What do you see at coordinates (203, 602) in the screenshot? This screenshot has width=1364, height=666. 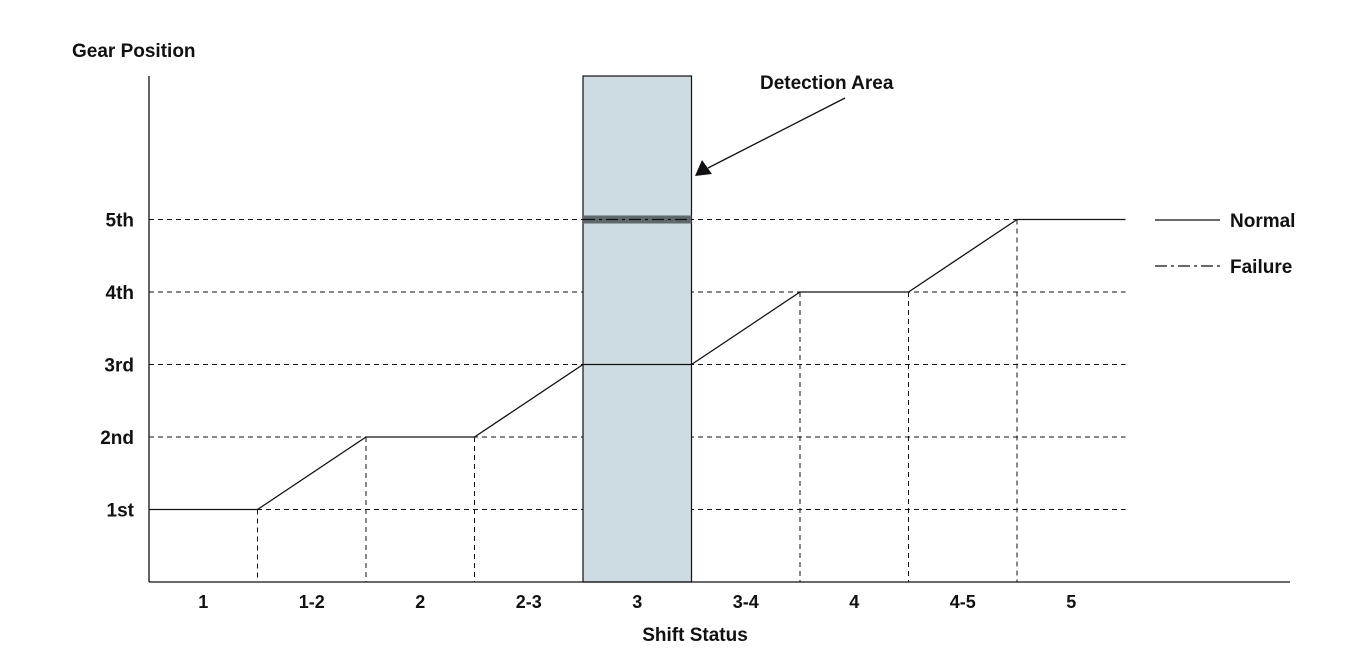 I see `x-tick-1: 1` at bounding box center [203, 602].